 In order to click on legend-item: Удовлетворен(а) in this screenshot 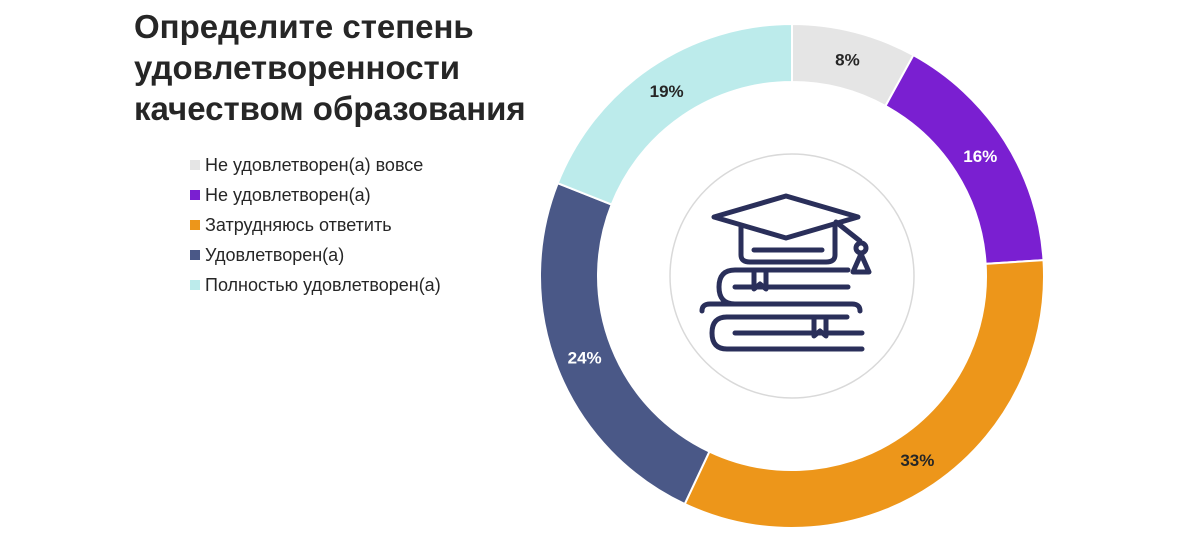, I will do `click(315, 255)`.